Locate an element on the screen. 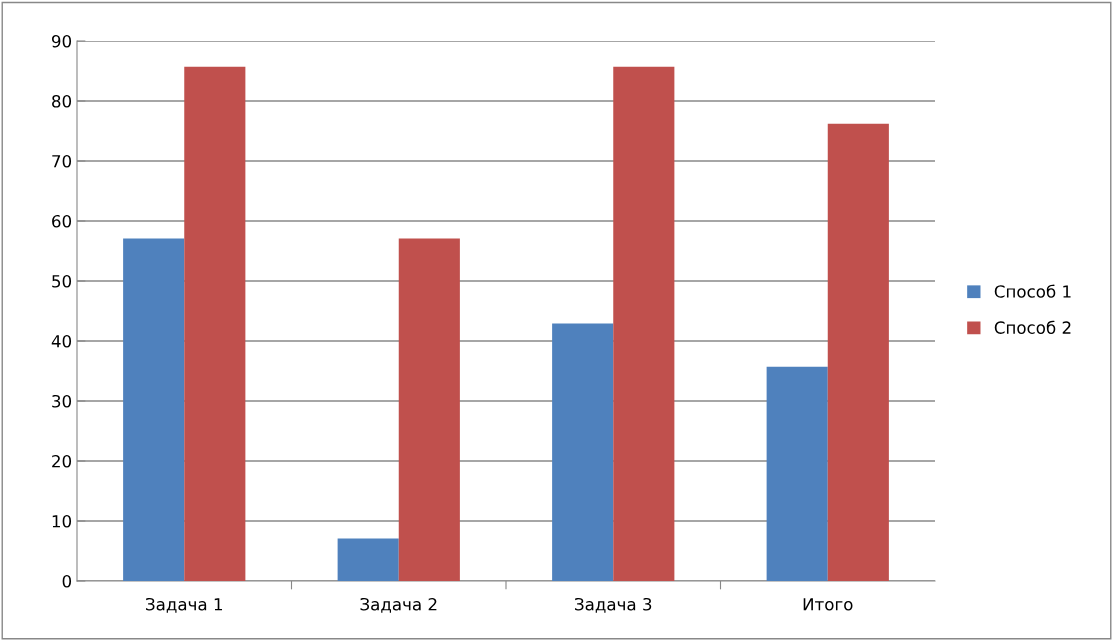 This screenshot has width=1113, height=640. y-tick-label: 20 is located at coordinates (62, 461).